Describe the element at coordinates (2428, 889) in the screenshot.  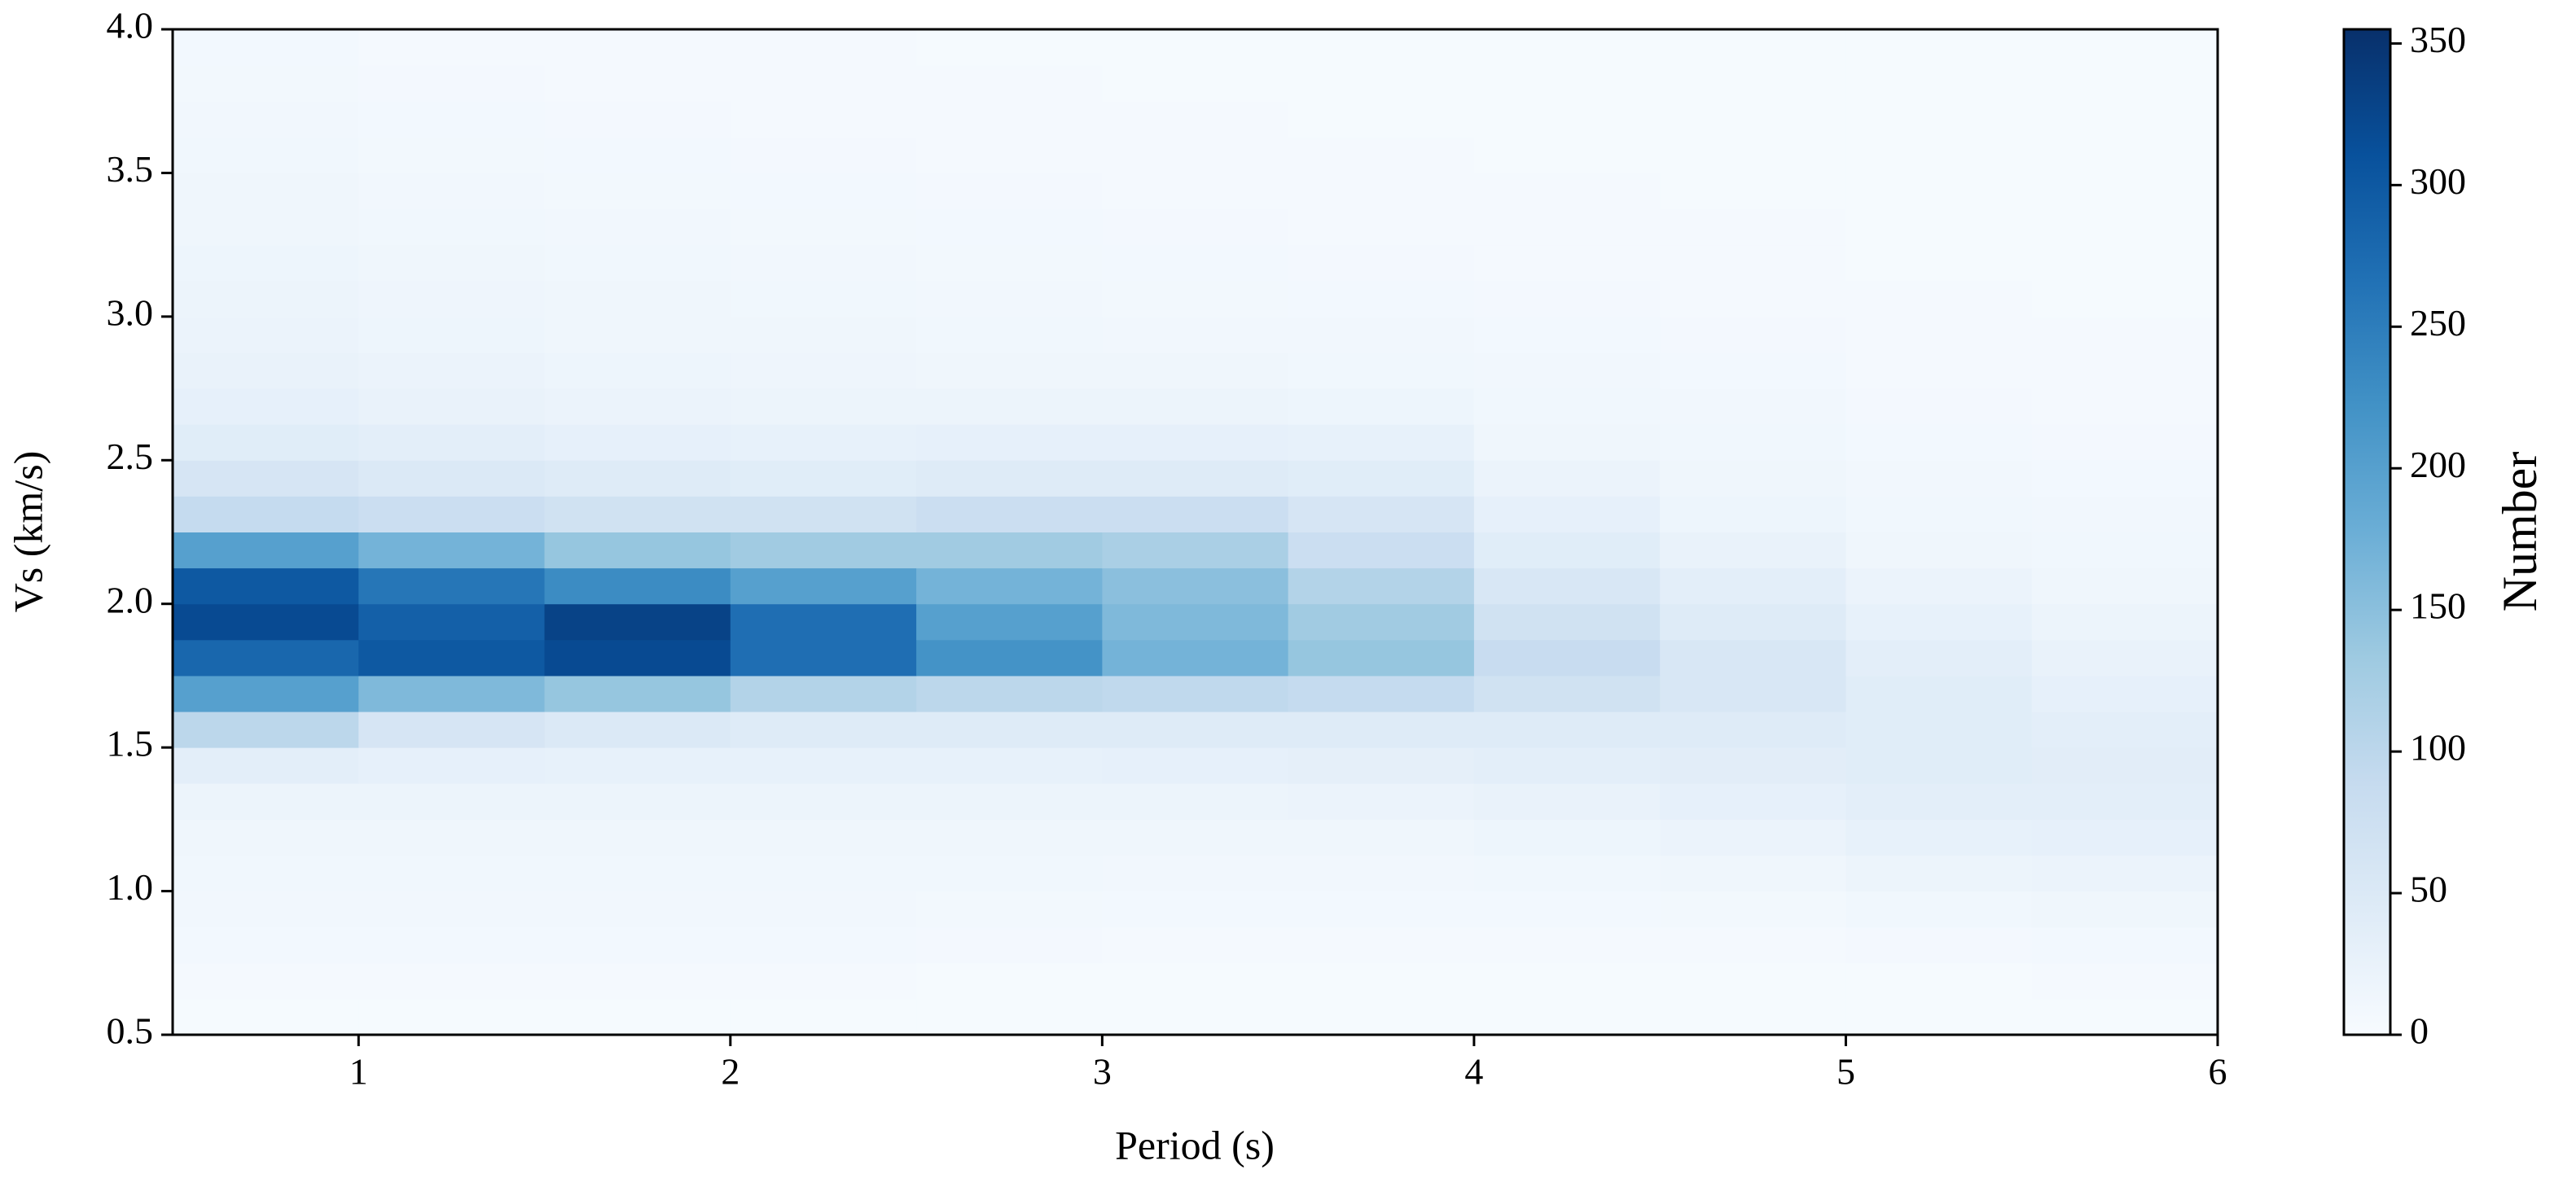
I see `colorbar-tick-label: 50` at that location.